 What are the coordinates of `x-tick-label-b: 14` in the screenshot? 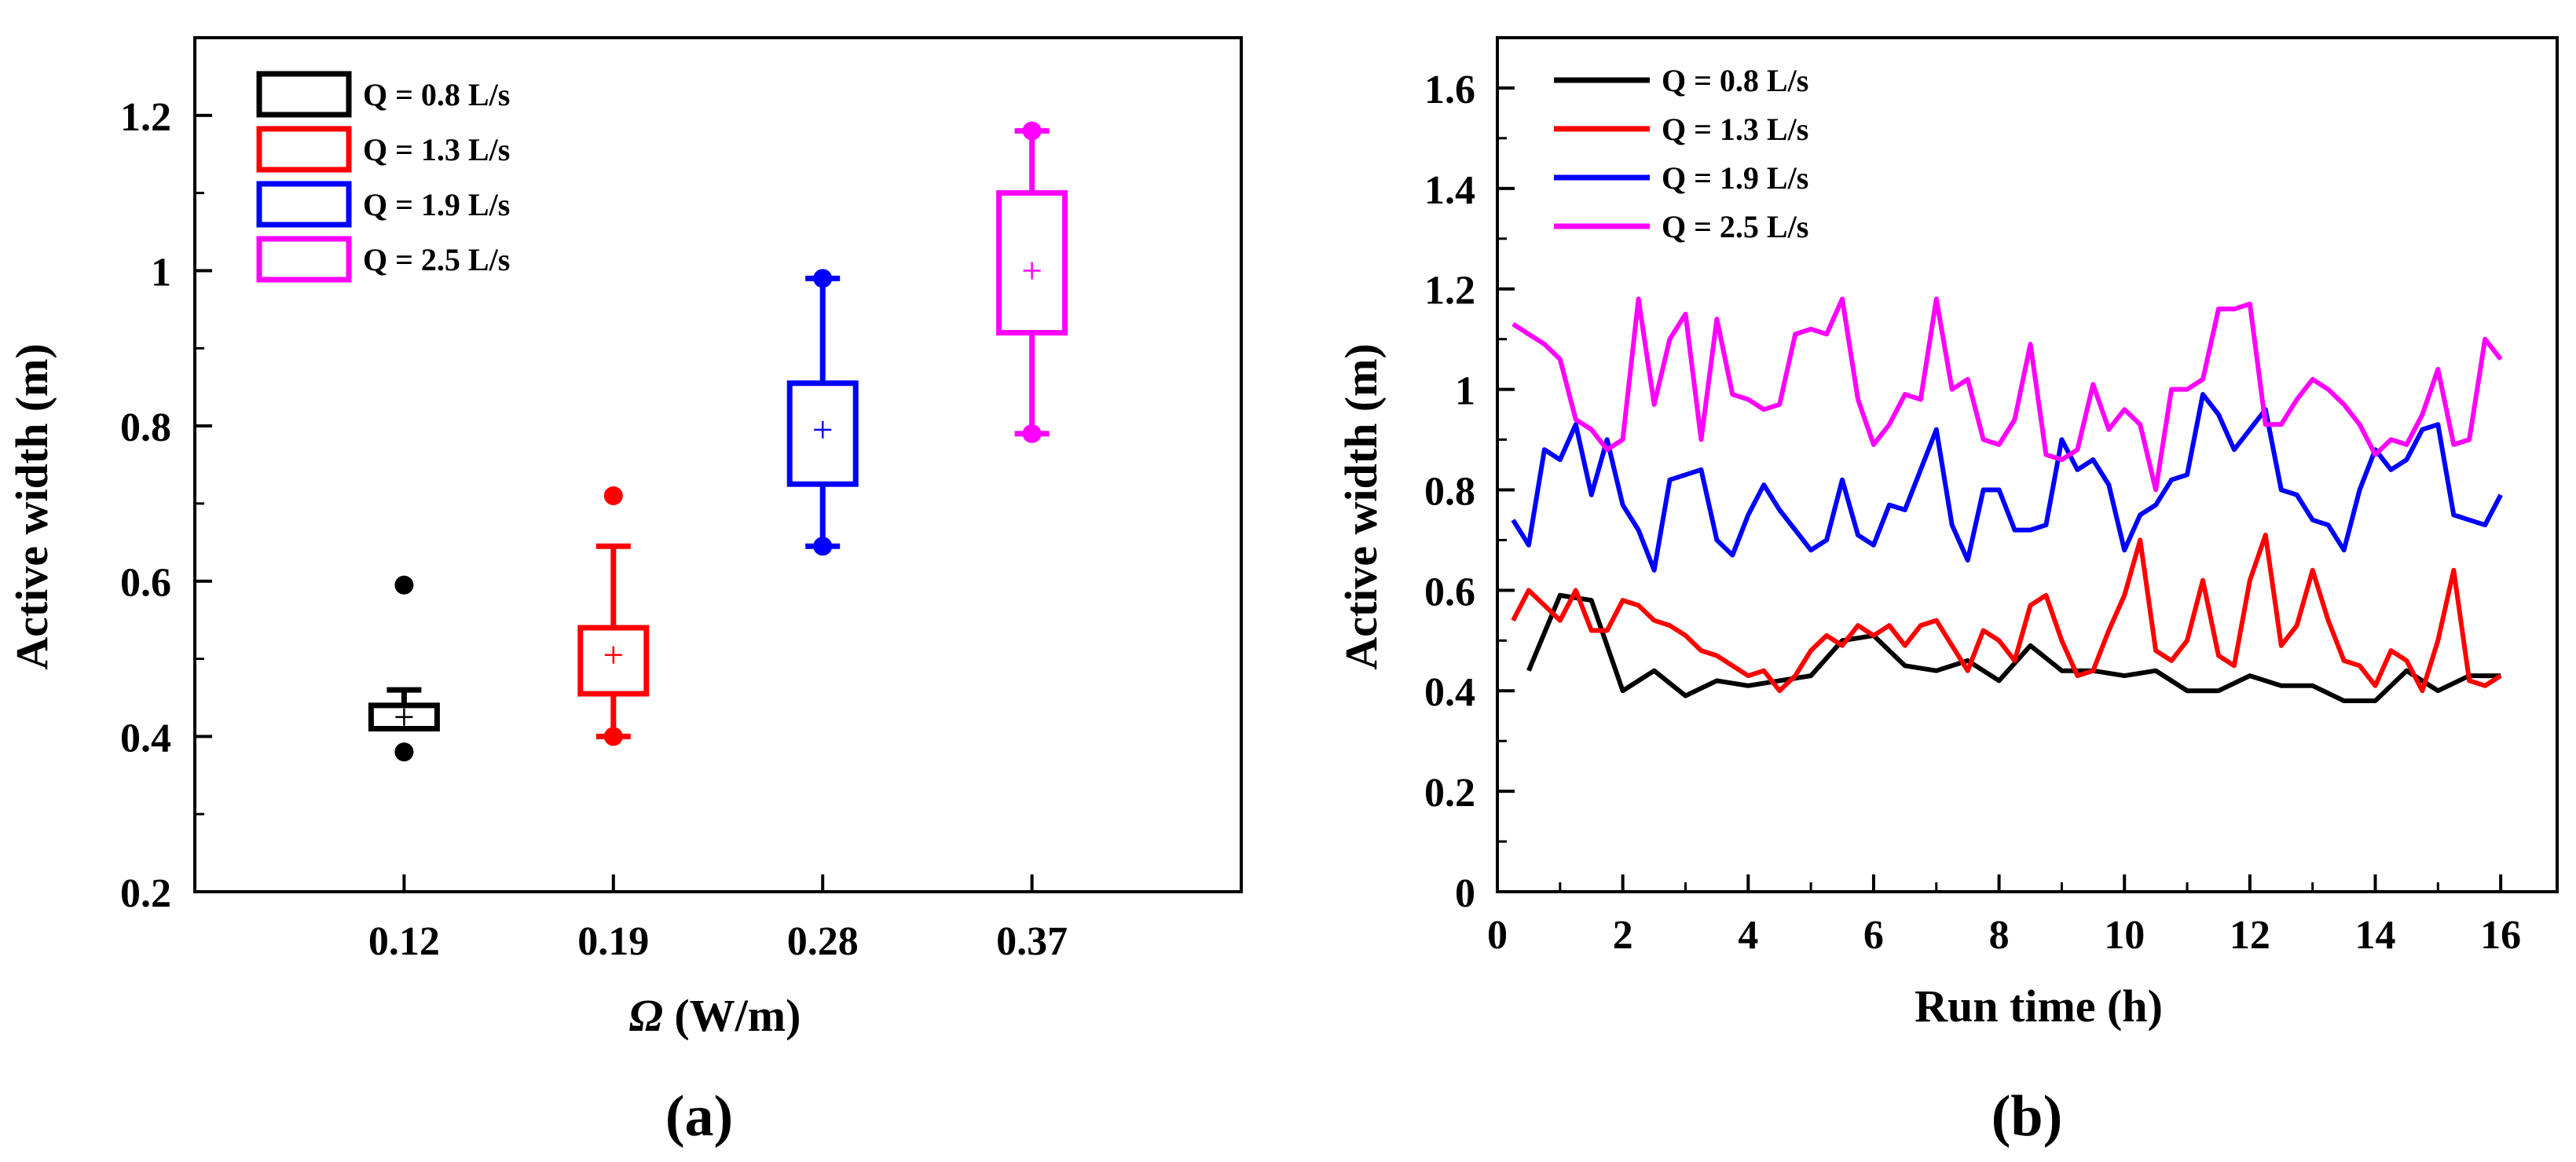 It's located at (2375, 935).